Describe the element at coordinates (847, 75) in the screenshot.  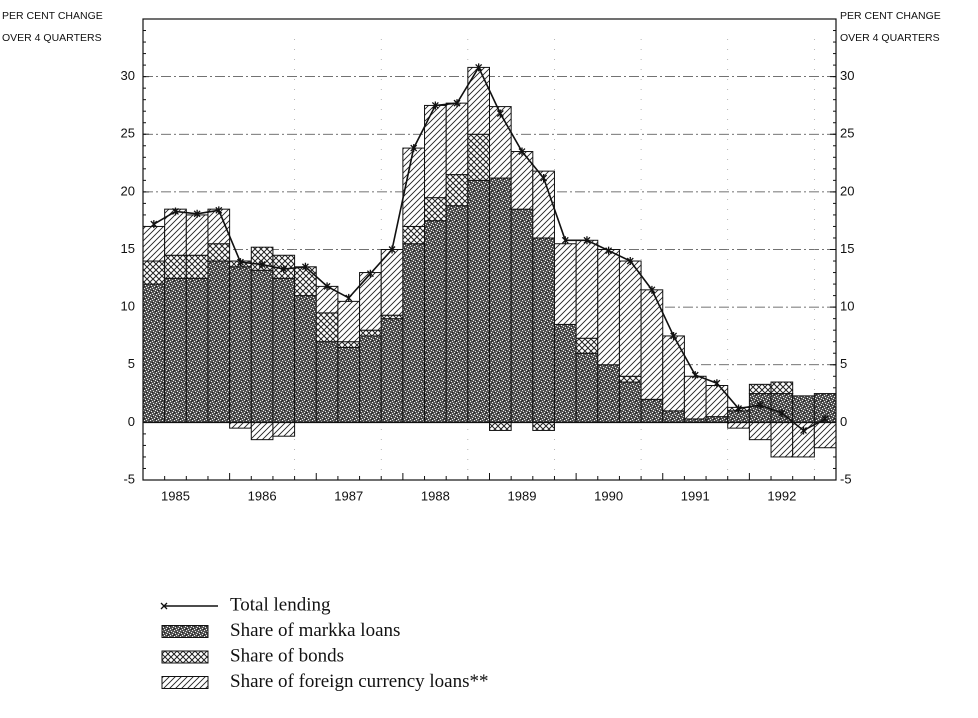
I see `y2-tick-label: 30` at that location.